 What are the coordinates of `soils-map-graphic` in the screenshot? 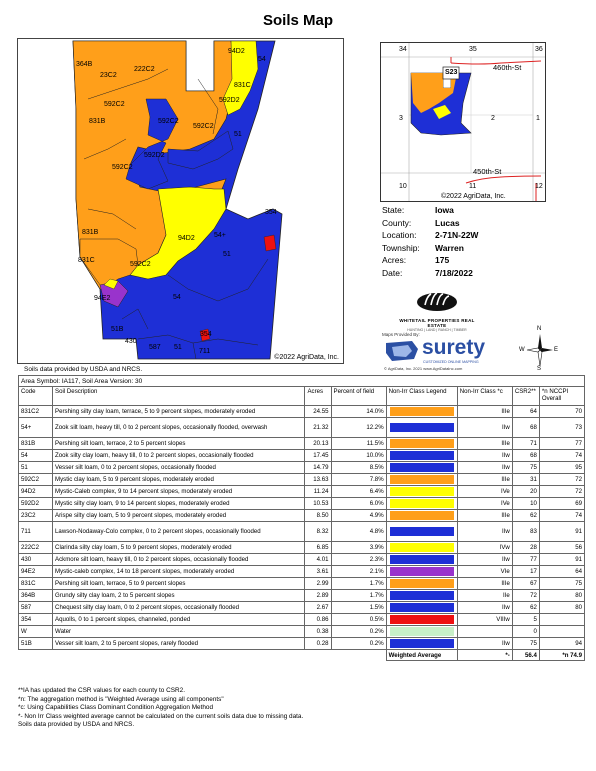 It's located at (177, 200).